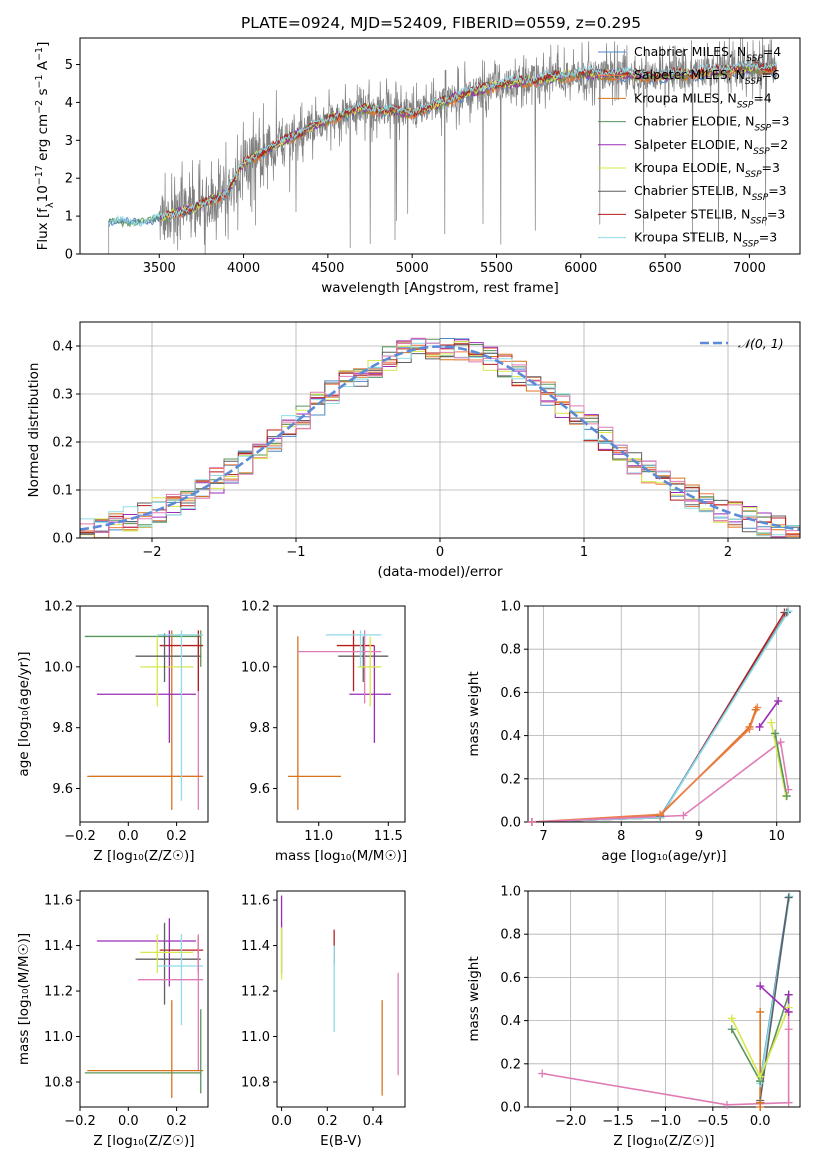  I want to click on x-tick-label: 10, so click(776, 836).